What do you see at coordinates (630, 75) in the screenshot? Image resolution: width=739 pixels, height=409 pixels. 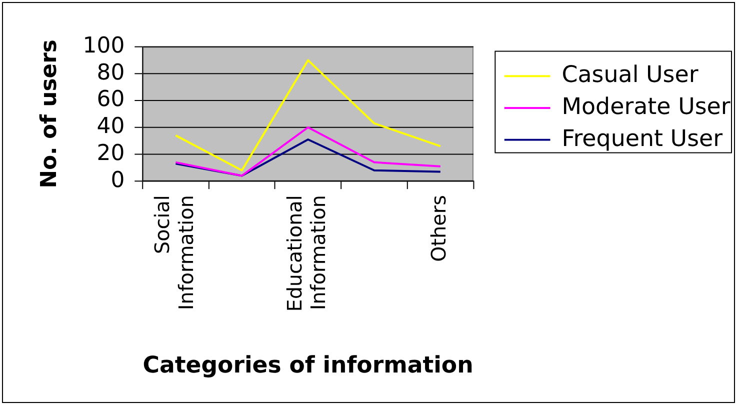 I see `legend-label: Casual User` at bounding box center [630, 75].